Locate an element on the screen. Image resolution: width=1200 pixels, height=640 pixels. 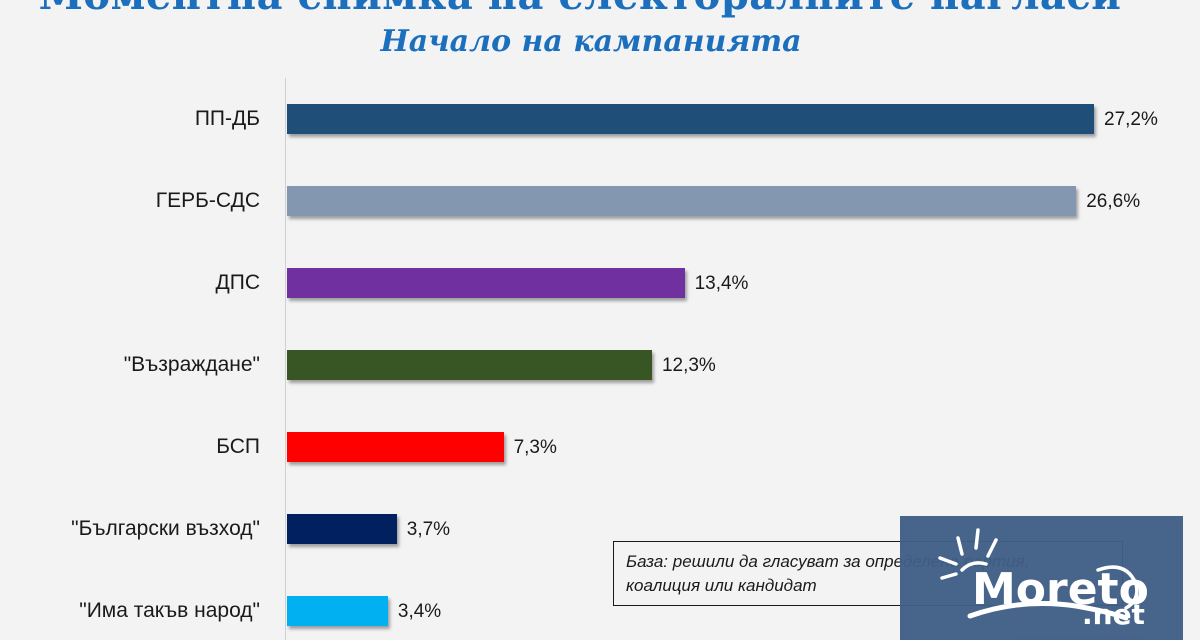
category-label: ДПС is located at coordinates (237, 282).